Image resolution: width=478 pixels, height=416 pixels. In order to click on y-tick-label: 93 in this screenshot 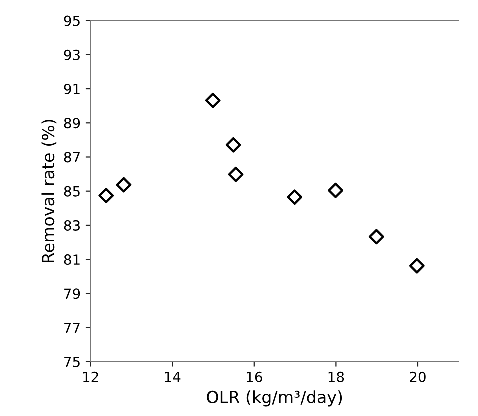, I will do `click(72, 55)`.